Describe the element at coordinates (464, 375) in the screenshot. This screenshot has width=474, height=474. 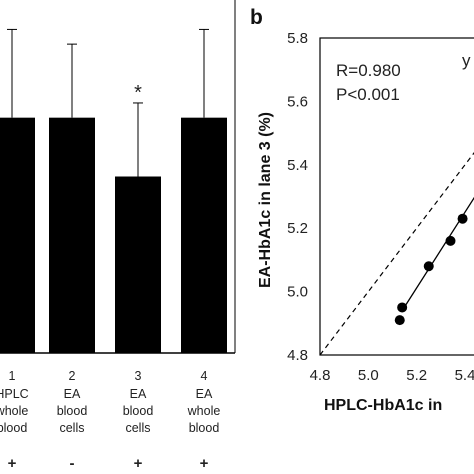
I see `x-tick-label-5.4: 5.4` at that location.